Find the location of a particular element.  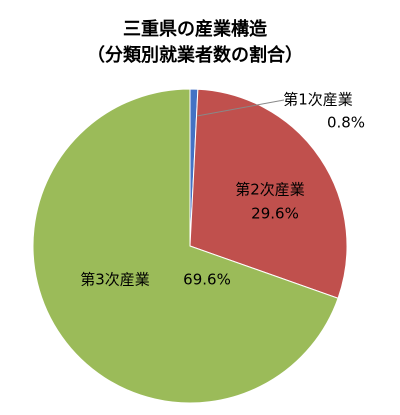

slice-label: 第1次産業 is located at coordinates (318, 100).